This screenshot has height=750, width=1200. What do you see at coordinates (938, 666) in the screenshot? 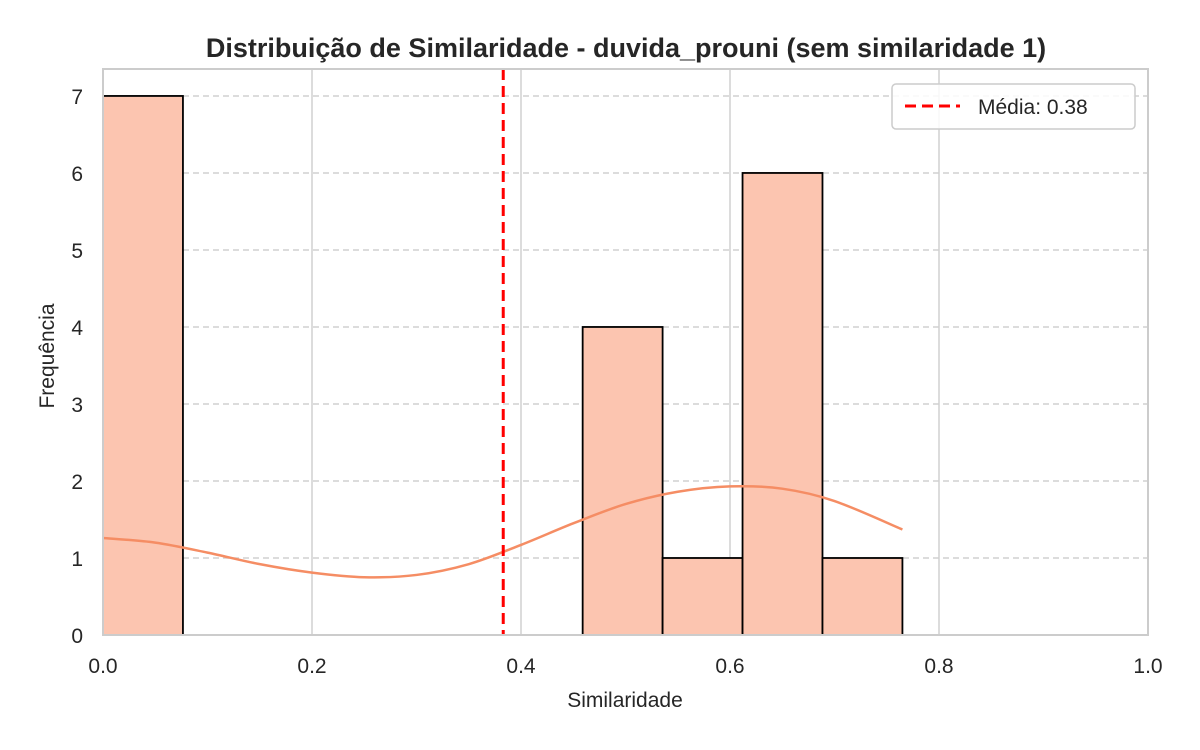
I see `x-tick-label: 0.8` at bounding box center [938, 666].